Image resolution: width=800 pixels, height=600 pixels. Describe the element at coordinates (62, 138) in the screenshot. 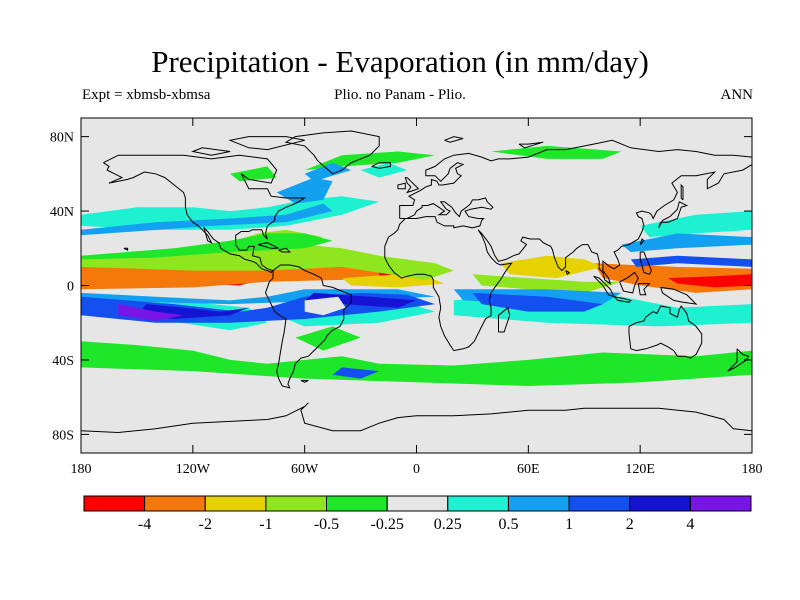

I see `y-tick-label: 80N` at that location.